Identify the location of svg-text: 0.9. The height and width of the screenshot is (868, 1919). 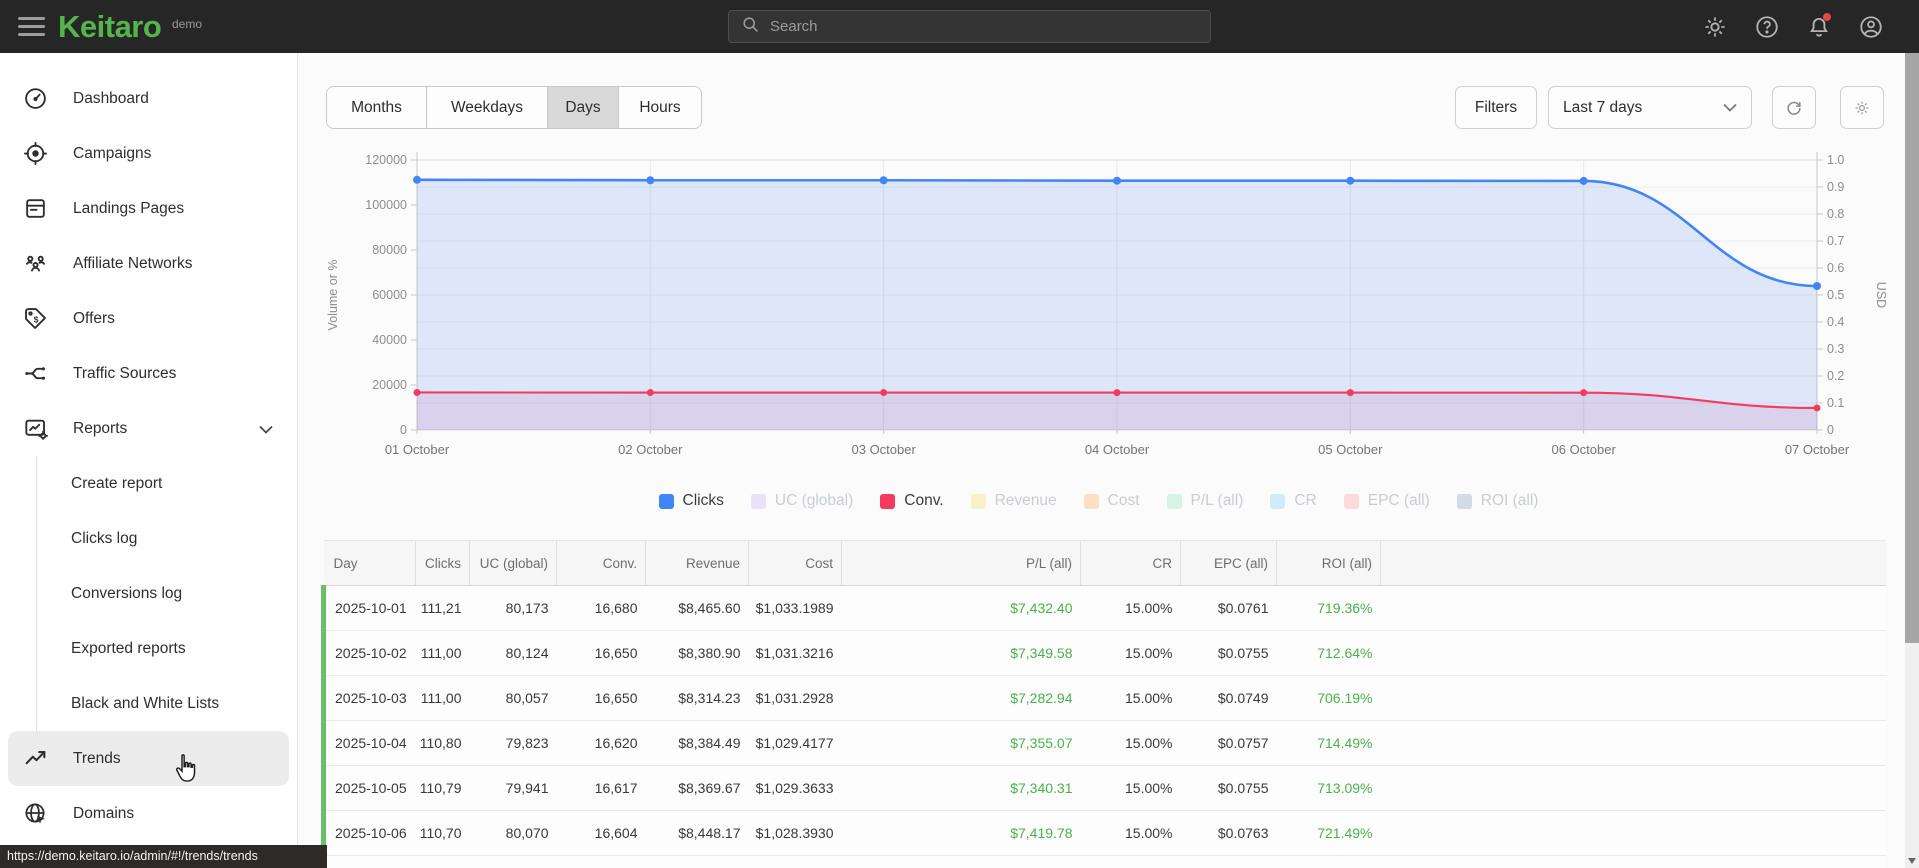
(1835, 187).